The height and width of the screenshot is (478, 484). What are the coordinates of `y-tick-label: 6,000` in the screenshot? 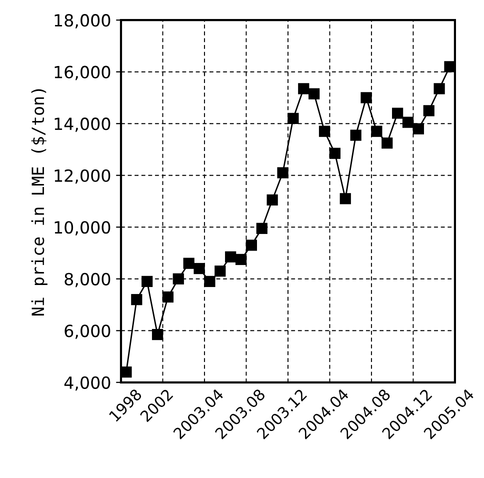 It's located at (87, 331).